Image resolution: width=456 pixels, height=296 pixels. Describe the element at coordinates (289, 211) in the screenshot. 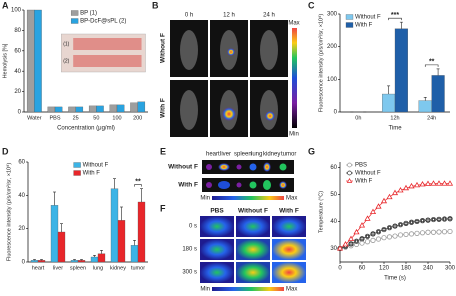

I see `column-label: With F` at that location.